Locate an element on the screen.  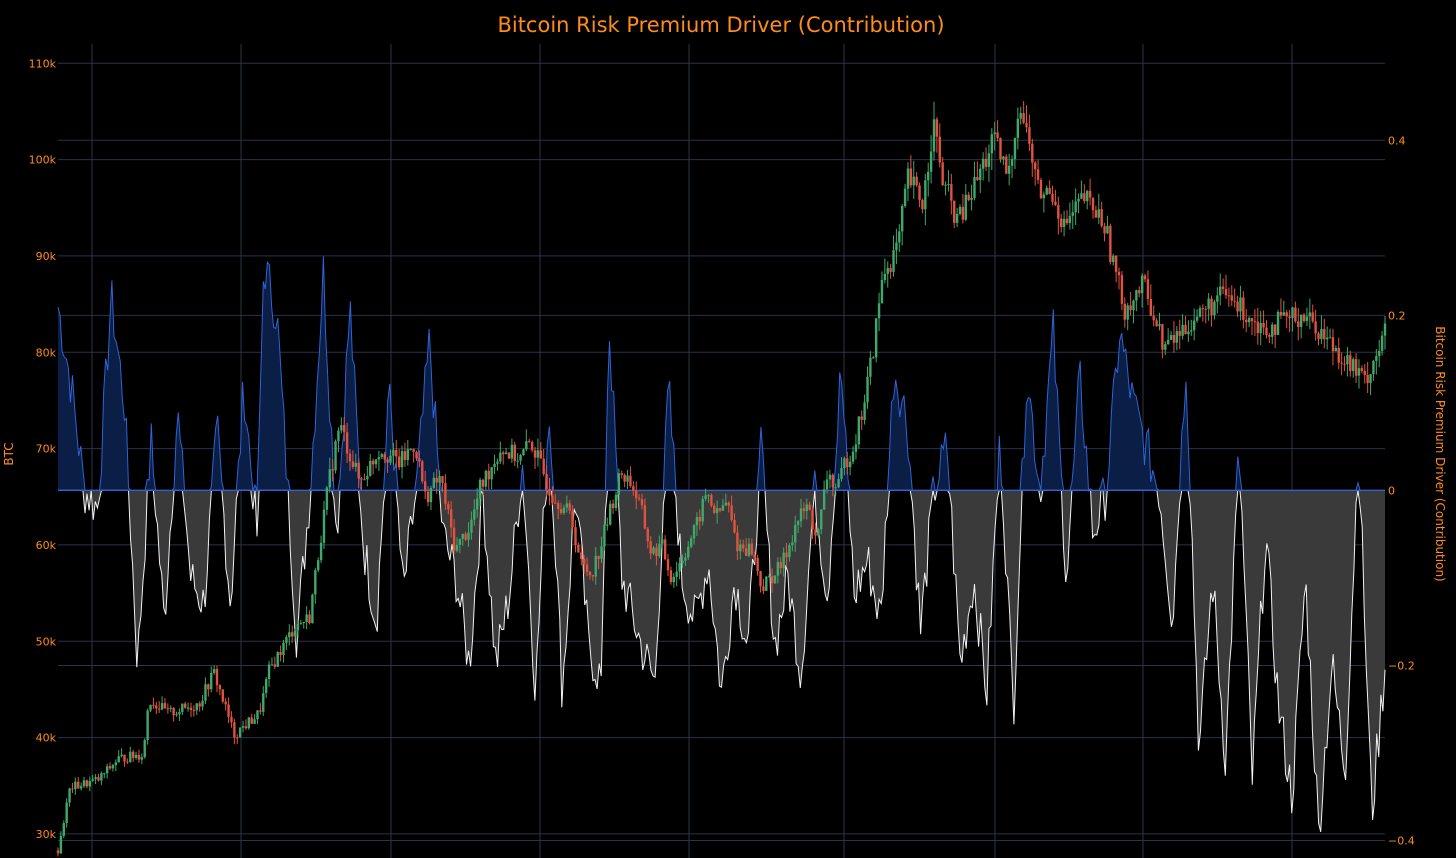
y-left-tick-label: 80k is located at coordinates (46, 352).